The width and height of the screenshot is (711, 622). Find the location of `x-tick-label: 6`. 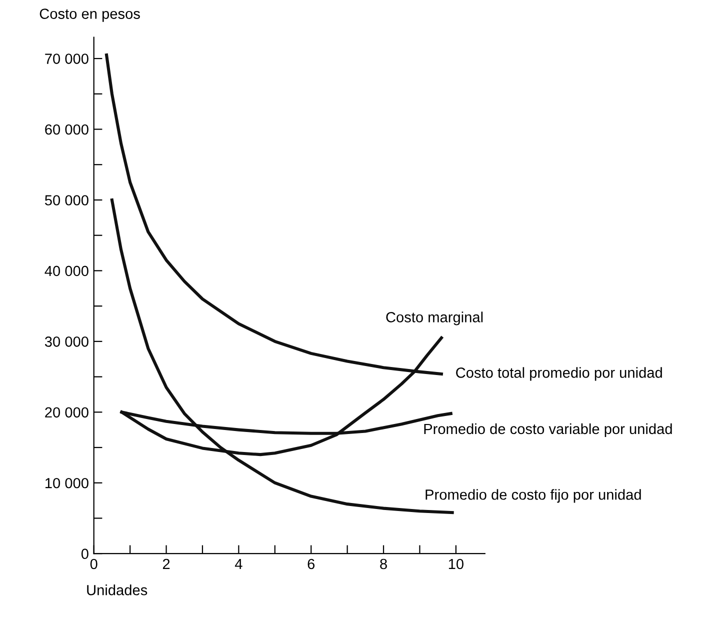

x-tick-label: 6 is located at coordinates (311, 564).